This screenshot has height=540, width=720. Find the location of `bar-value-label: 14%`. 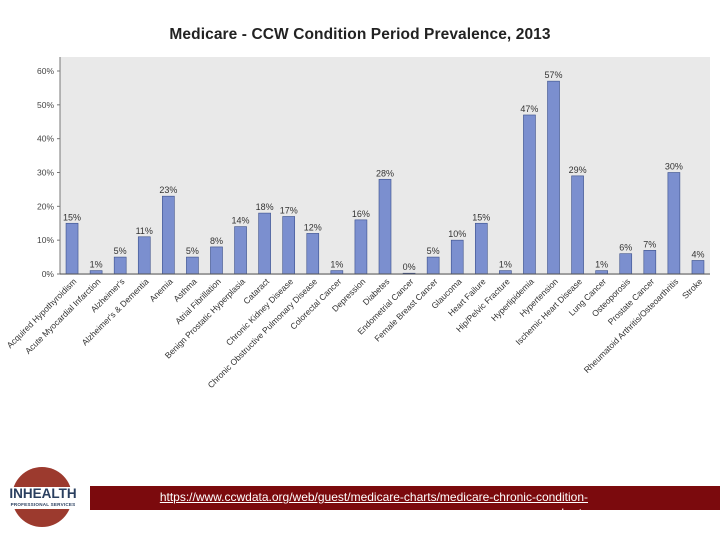

bar-value-label: 14% is located at coordinates (241, 221).